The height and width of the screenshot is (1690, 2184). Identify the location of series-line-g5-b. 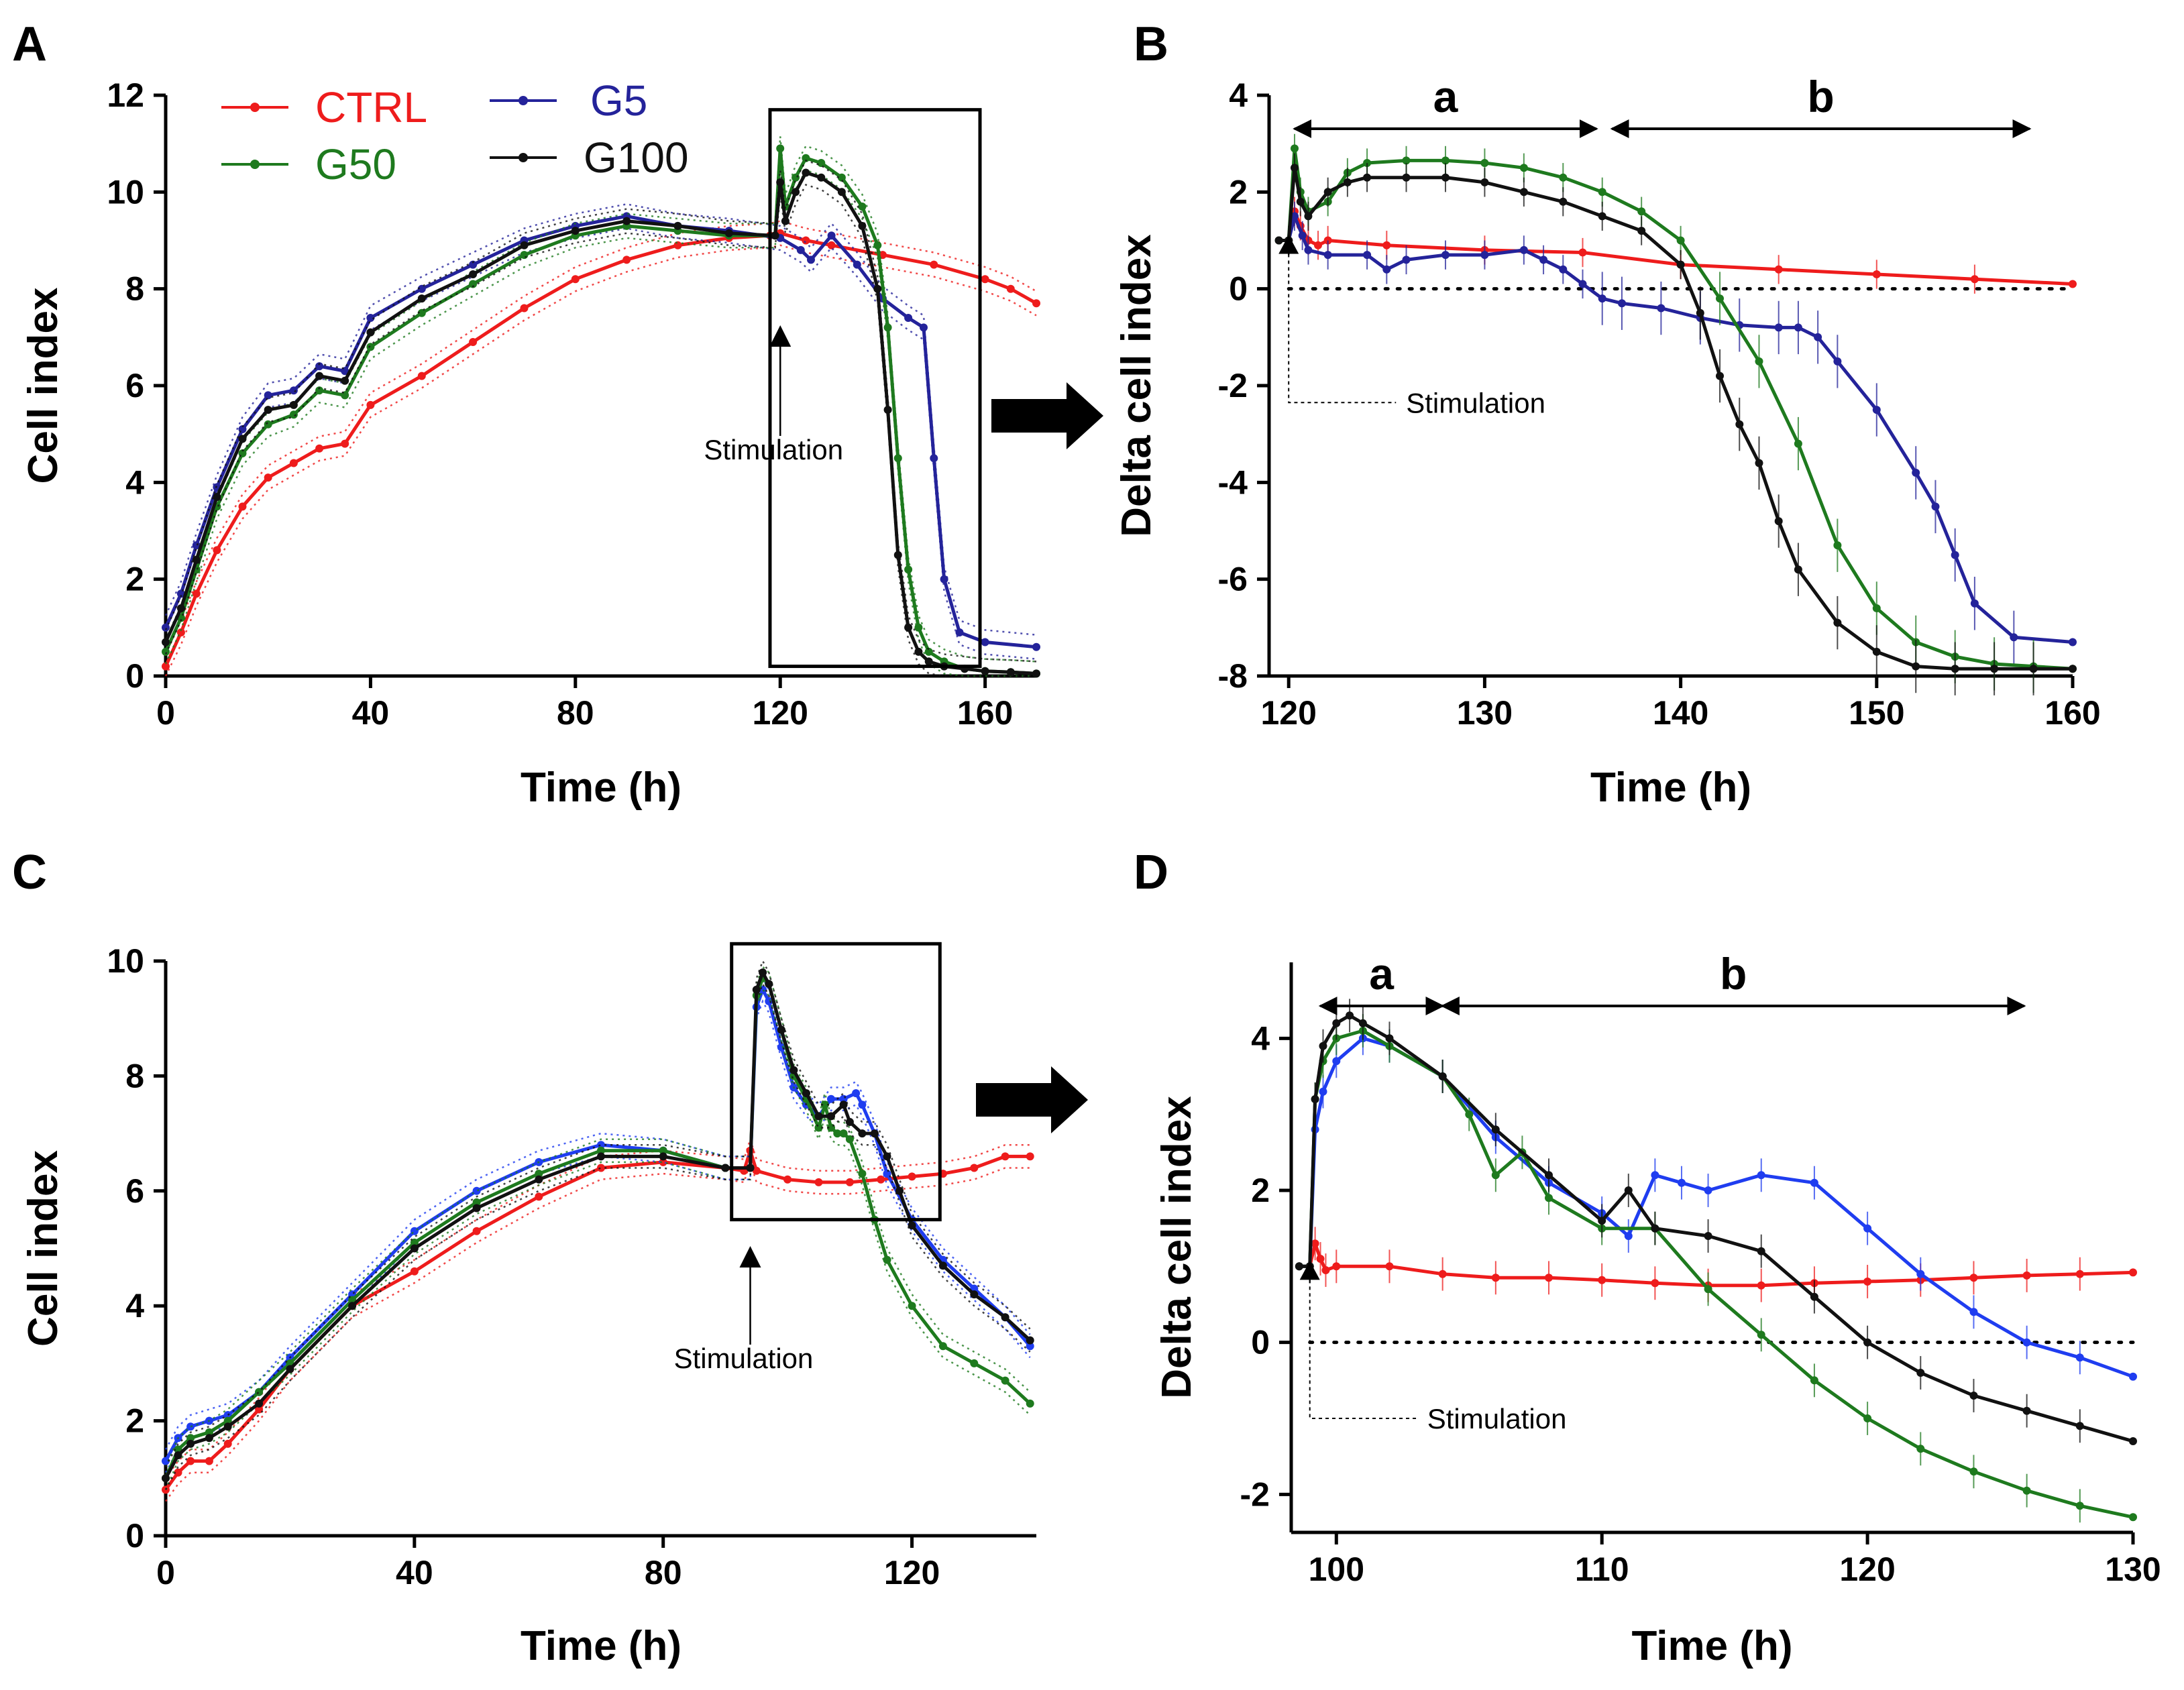
(1676, 429).